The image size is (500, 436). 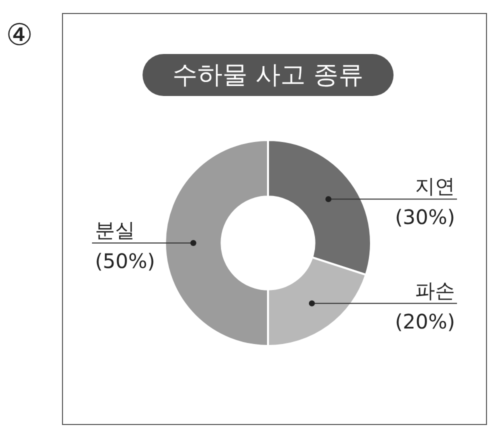 What do you see at coordinates (435, 290) in the screenshot?
I see `slice-label: 파손` at bounding box center [435, 290].